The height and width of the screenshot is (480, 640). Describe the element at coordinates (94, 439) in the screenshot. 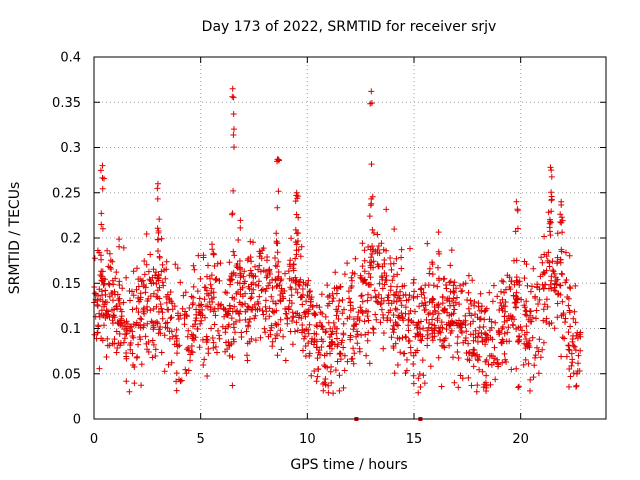

I see `x-tick-label: 0` at that location.